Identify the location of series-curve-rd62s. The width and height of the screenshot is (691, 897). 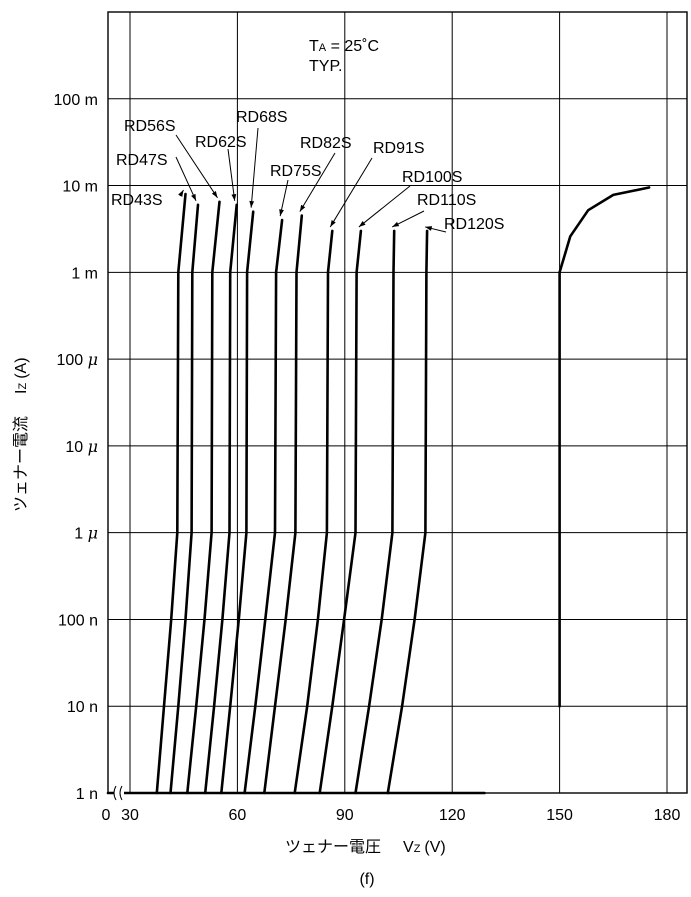
(220, 499).